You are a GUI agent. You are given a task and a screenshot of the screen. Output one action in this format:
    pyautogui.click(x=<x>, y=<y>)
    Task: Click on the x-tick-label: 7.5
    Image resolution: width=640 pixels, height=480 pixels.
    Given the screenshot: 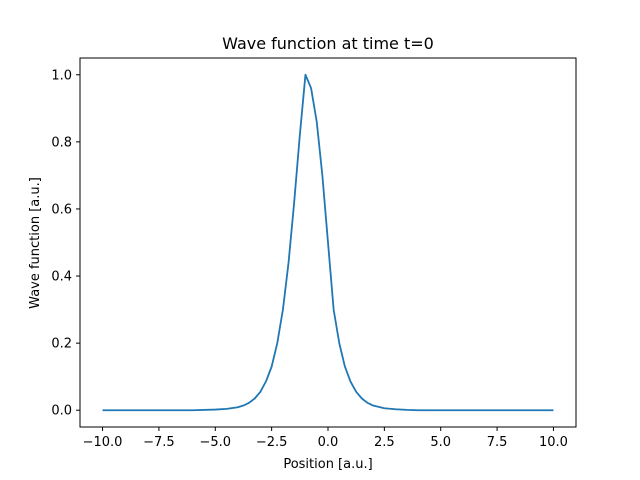 What is the action you would take?
    pyautogui.click(x=497, y=442)
    